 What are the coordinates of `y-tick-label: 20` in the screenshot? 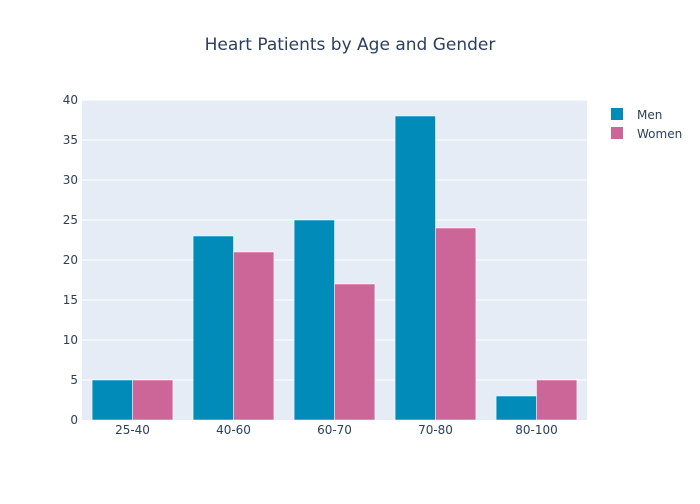 It's located at (70, 260).